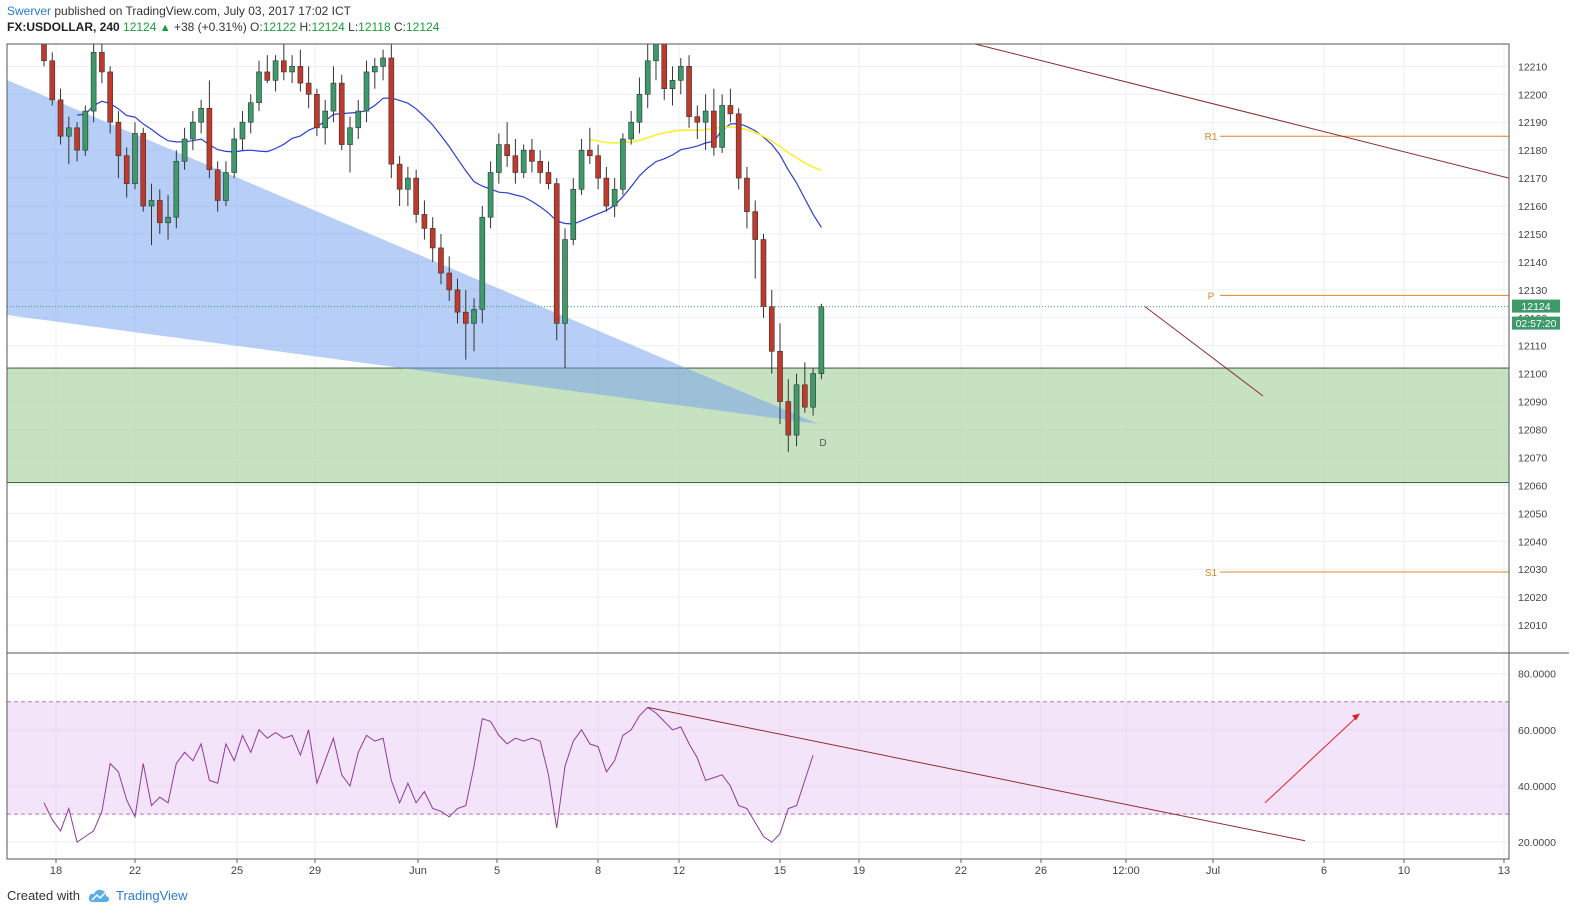  What do you see at coordinates (1204, 351) in the screenshot?
I see `trendline-minor` at bounding box center [1204, 351].